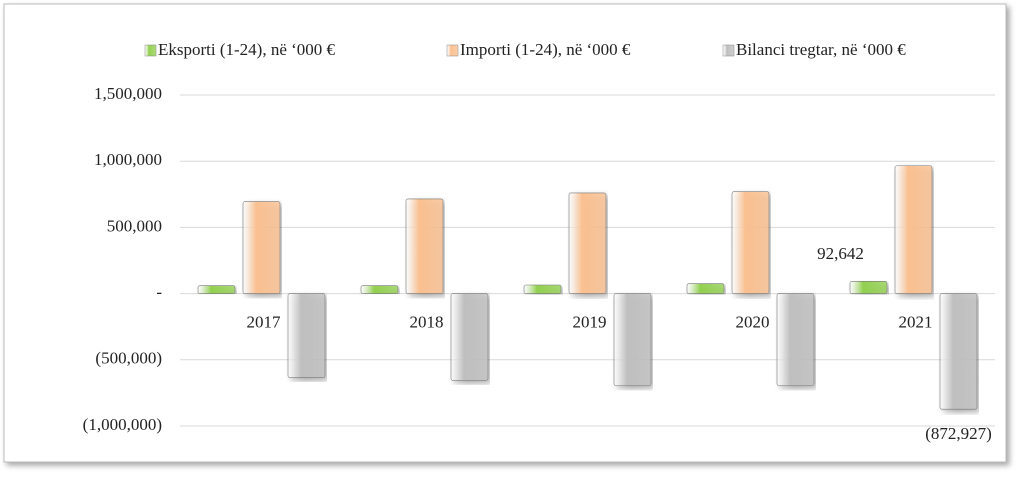  I want to click on x-tick-label: 2020, so click(753, 322).